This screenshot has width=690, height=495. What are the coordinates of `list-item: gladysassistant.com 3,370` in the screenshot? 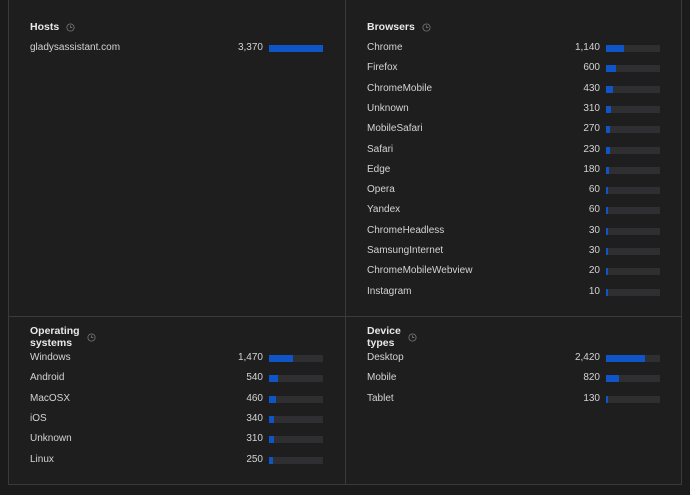 It's located at (176, 48).